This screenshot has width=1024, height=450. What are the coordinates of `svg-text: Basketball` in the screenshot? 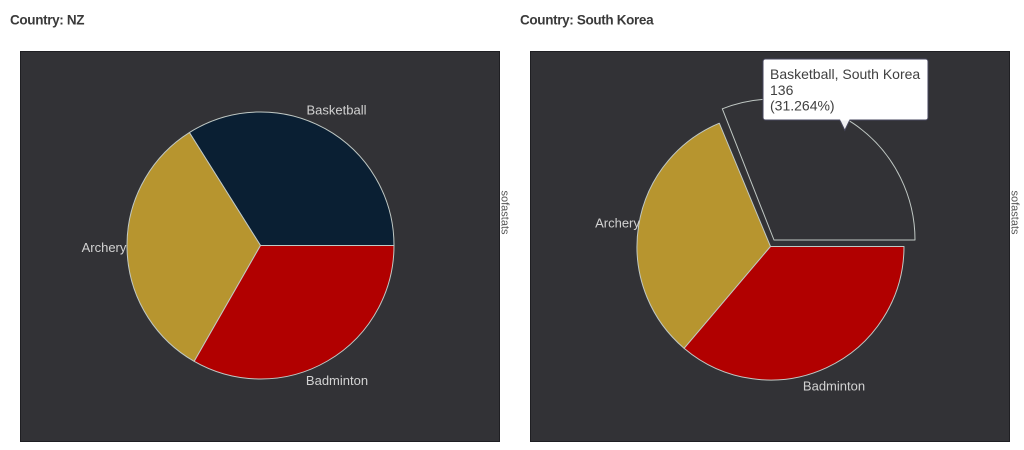 It's located at (337, 110).